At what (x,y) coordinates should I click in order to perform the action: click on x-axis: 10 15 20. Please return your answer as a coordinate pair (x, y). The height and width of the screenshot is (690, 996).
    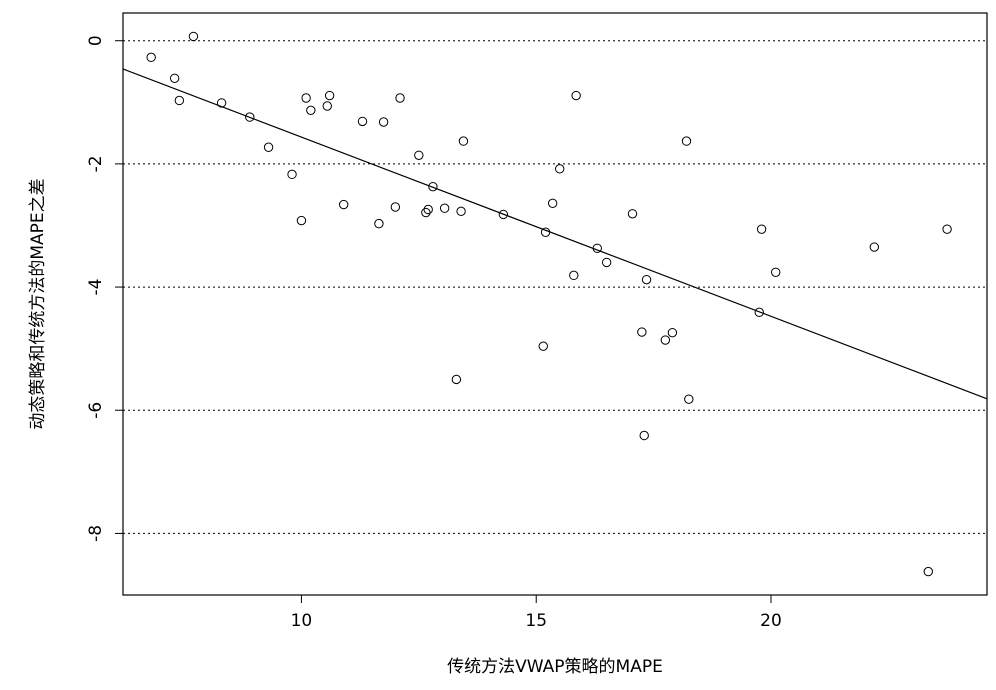
    Looking at the image, I should click on (536, 613).